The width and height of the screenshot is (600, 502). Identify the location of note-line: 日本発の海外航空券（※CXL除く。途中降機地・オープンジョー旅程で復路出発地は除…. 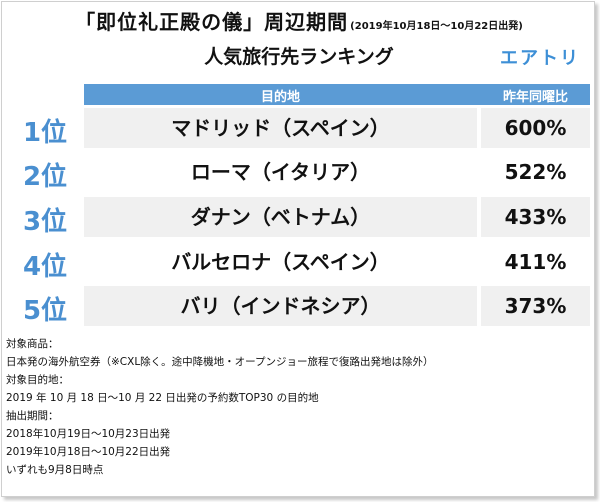
(220, 362).